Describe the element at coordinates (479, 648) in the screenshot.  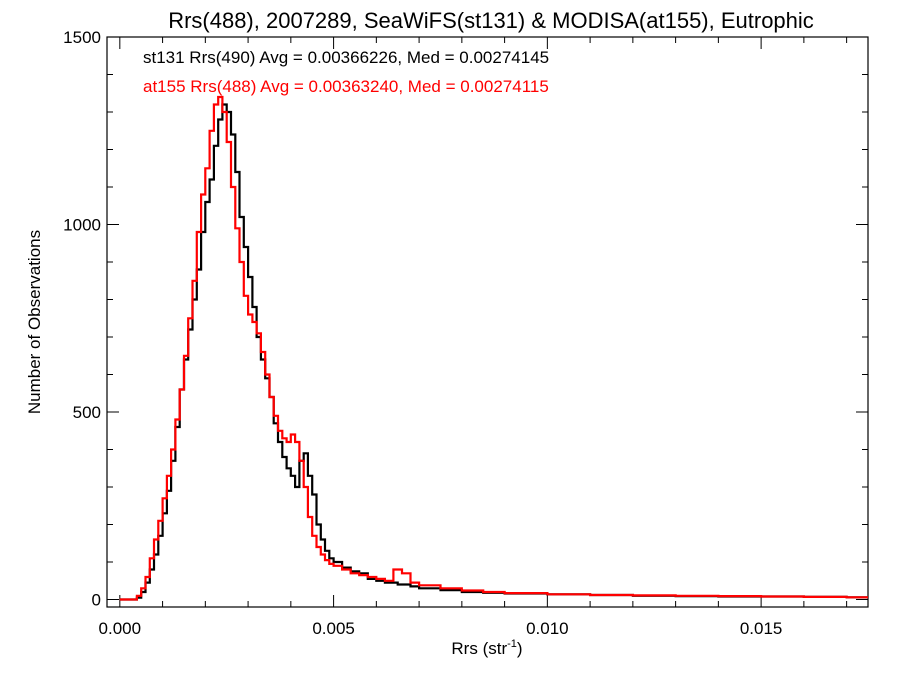
I see `x-axis-label-main: Rrs (str` at that location.